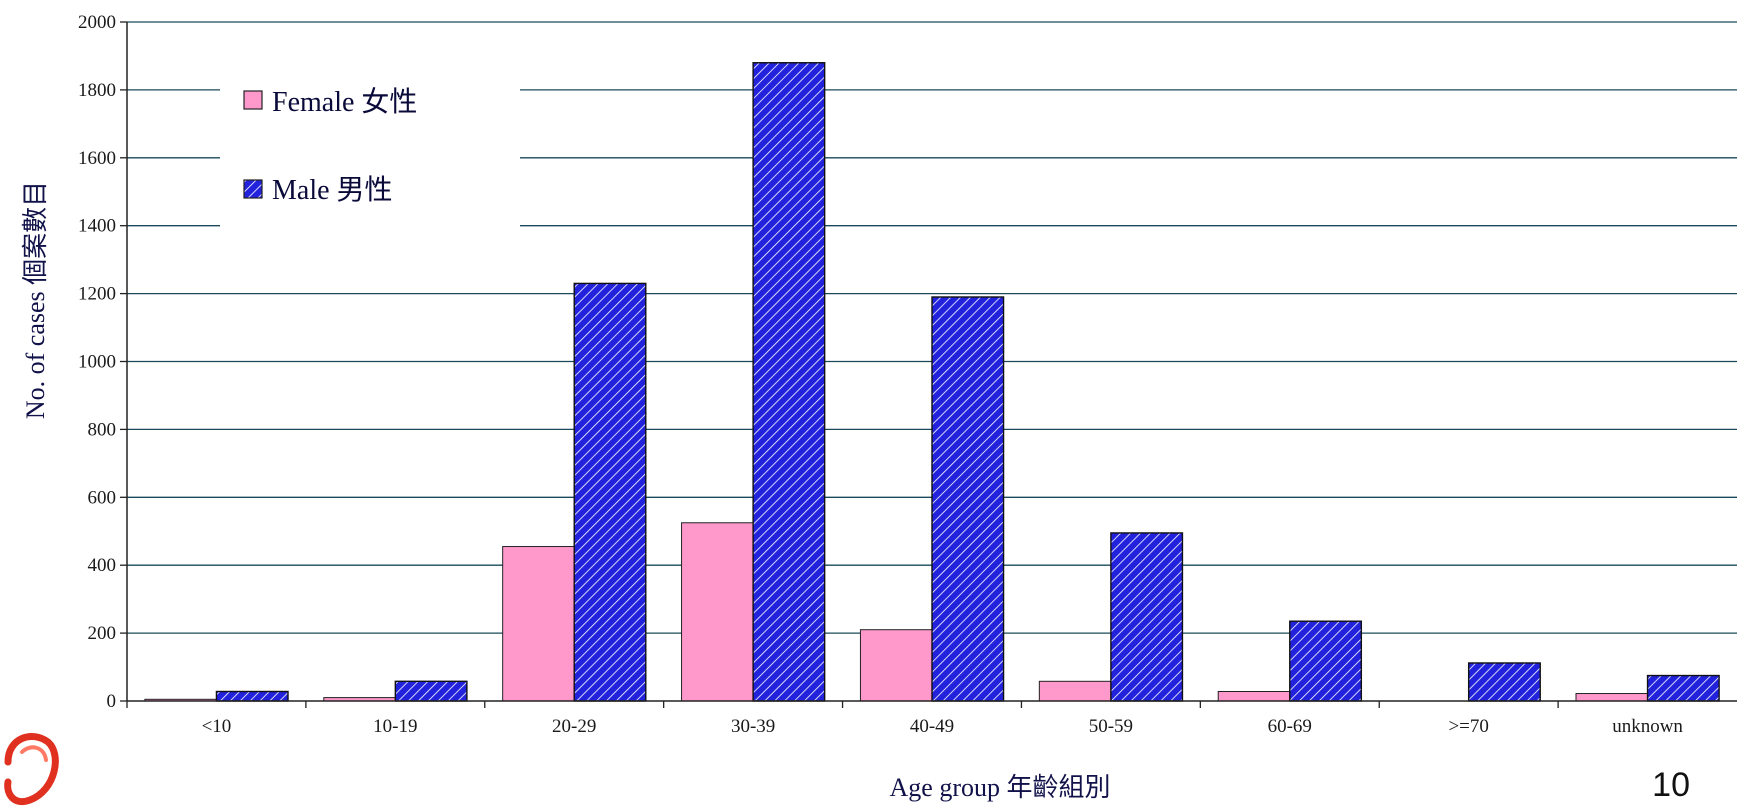 The width and height of the screenshot is (1737, 809). I want to click on x-tick-label: 40-49, so click(932, 726).